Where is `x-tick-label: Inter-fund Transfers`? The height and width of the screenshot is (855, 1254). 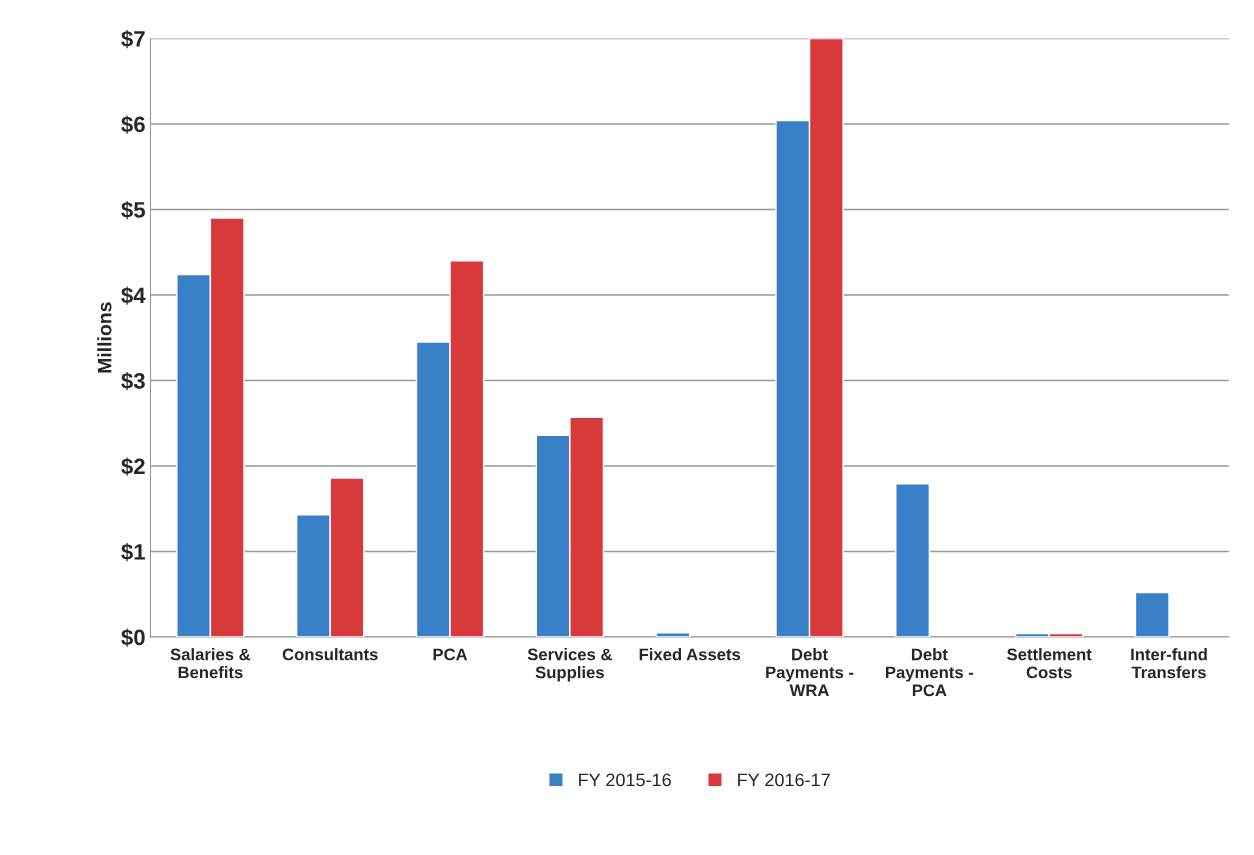 x-tick-label: Inter-fund Transfers is located at coordinates (1169, 663).